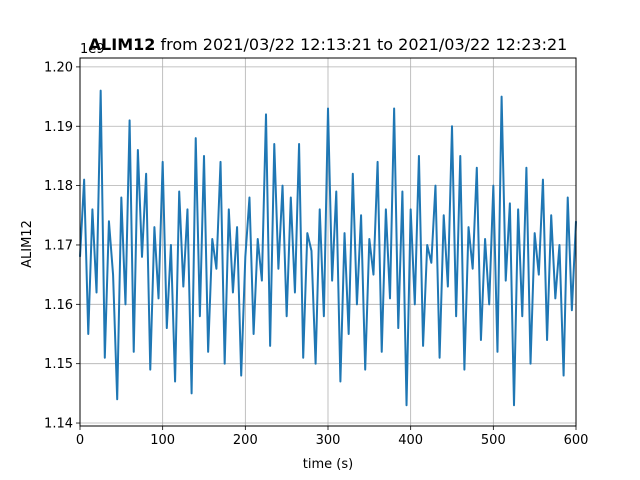 The image size is (640, 480). What do you see at coordinates (92, 49) in the screenshot?
I see `y-offset-text: 1e9` at bounding box center [92, 49].